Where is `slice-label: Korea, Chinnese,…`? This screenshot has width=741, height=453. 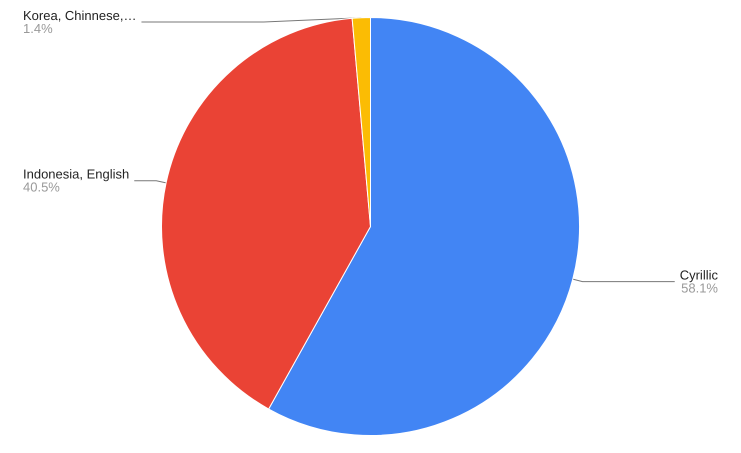
slice-label: Korea, Chinnese,… is located at coordinates (79, 15).